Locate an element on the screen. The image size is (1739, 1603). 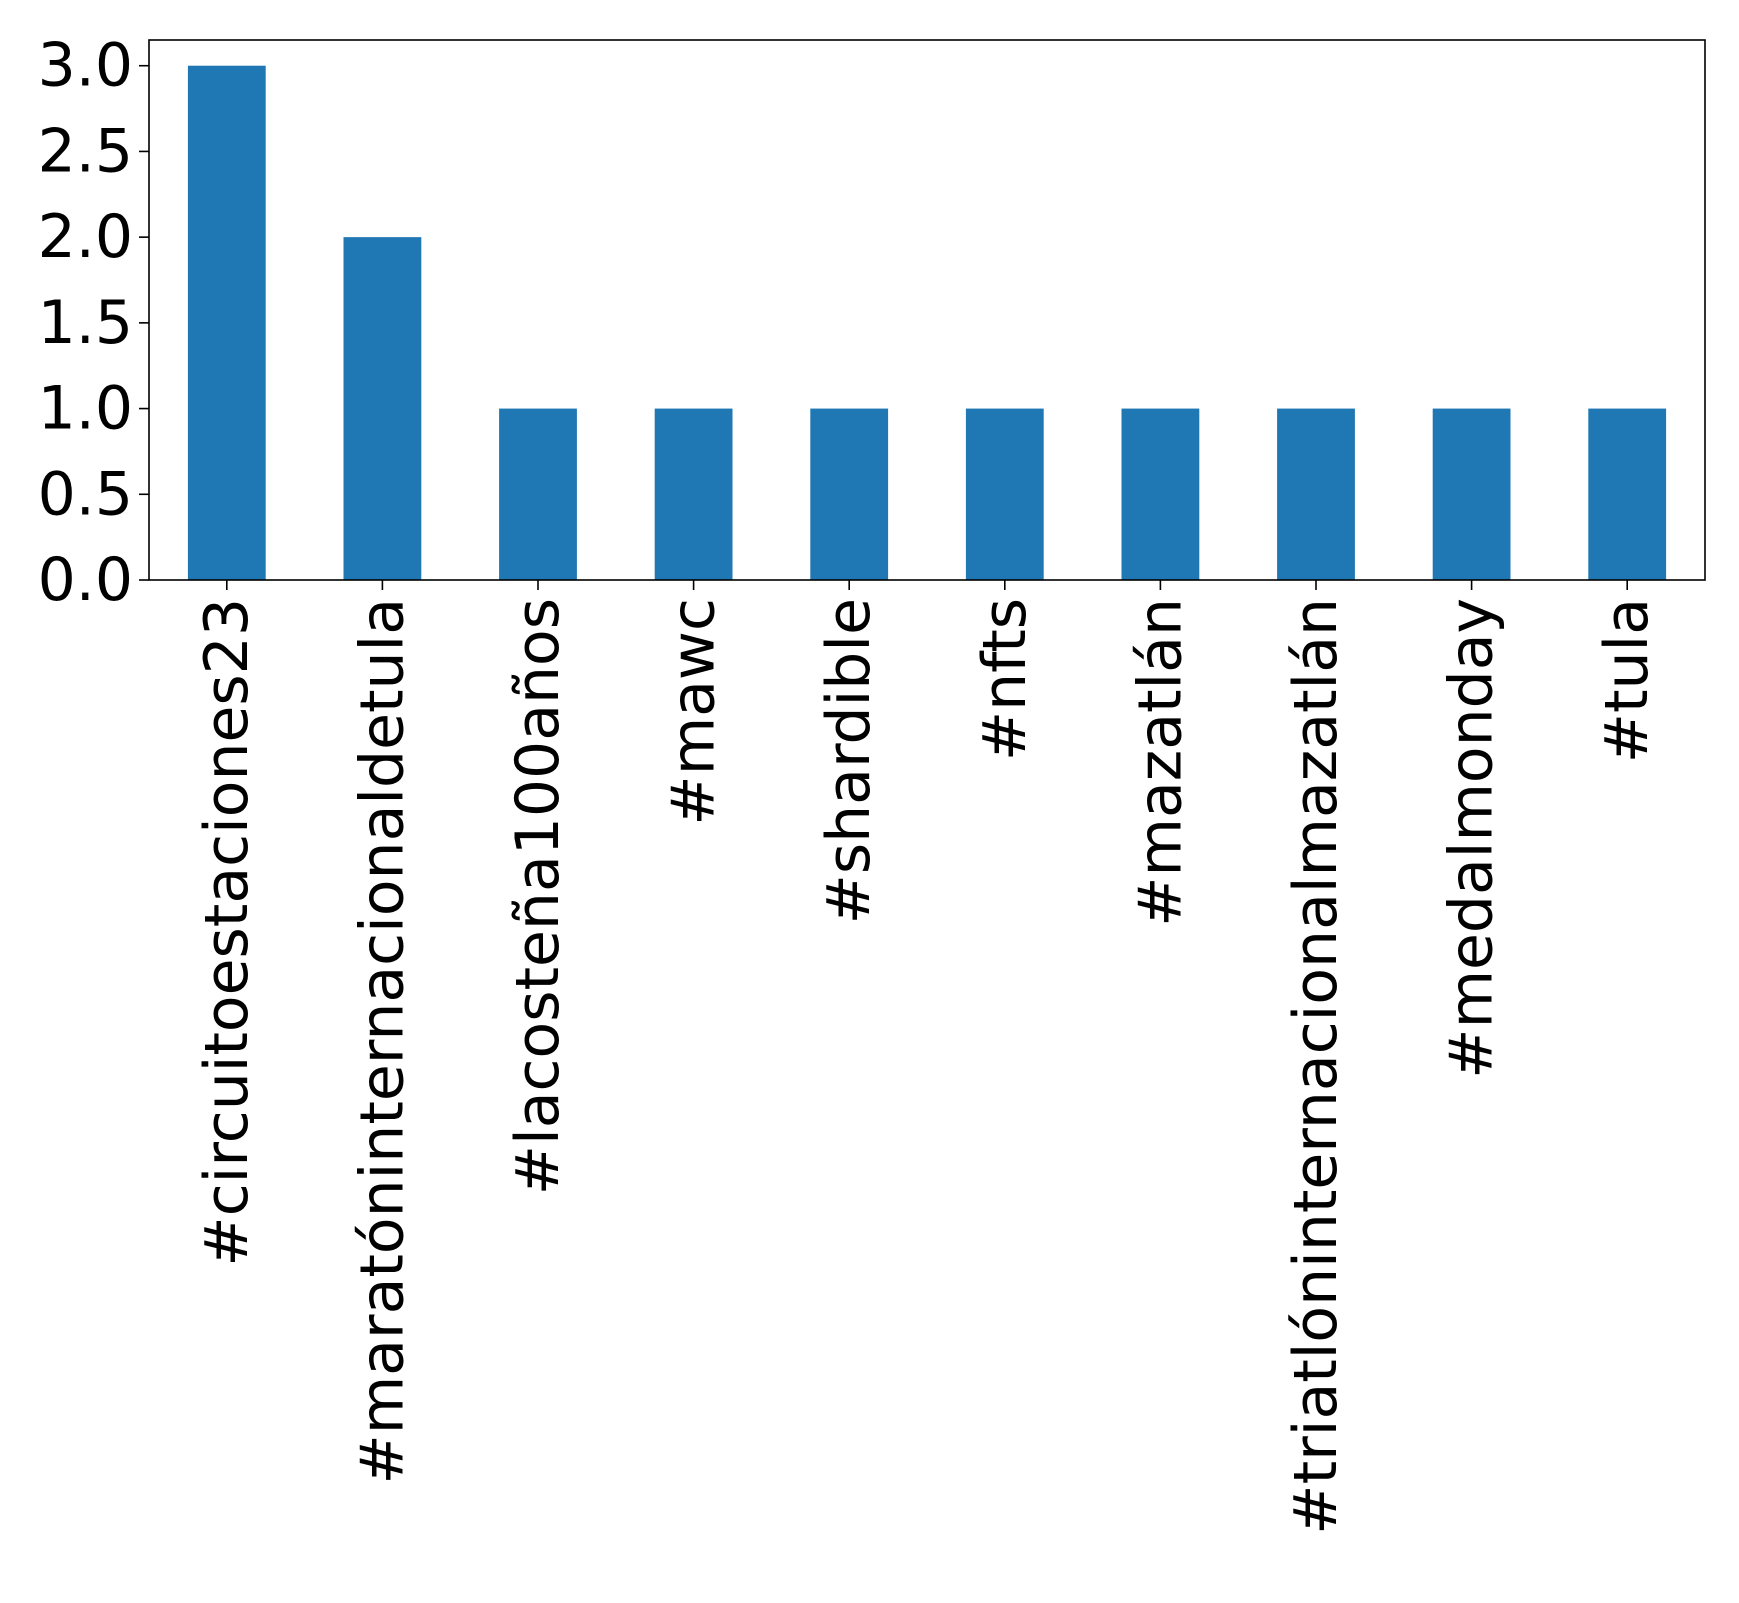
y-tick-label: 0.0 is located at coordinates (85, 580).